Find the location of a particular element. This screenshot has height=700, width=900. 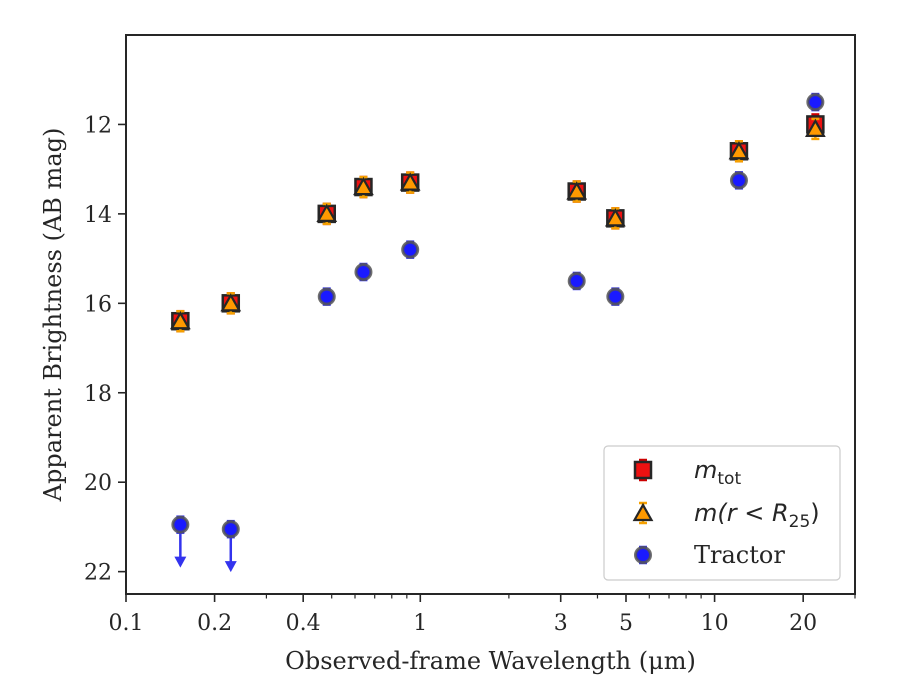

y-tick-label: 20 is located at coordinates (98, 483).